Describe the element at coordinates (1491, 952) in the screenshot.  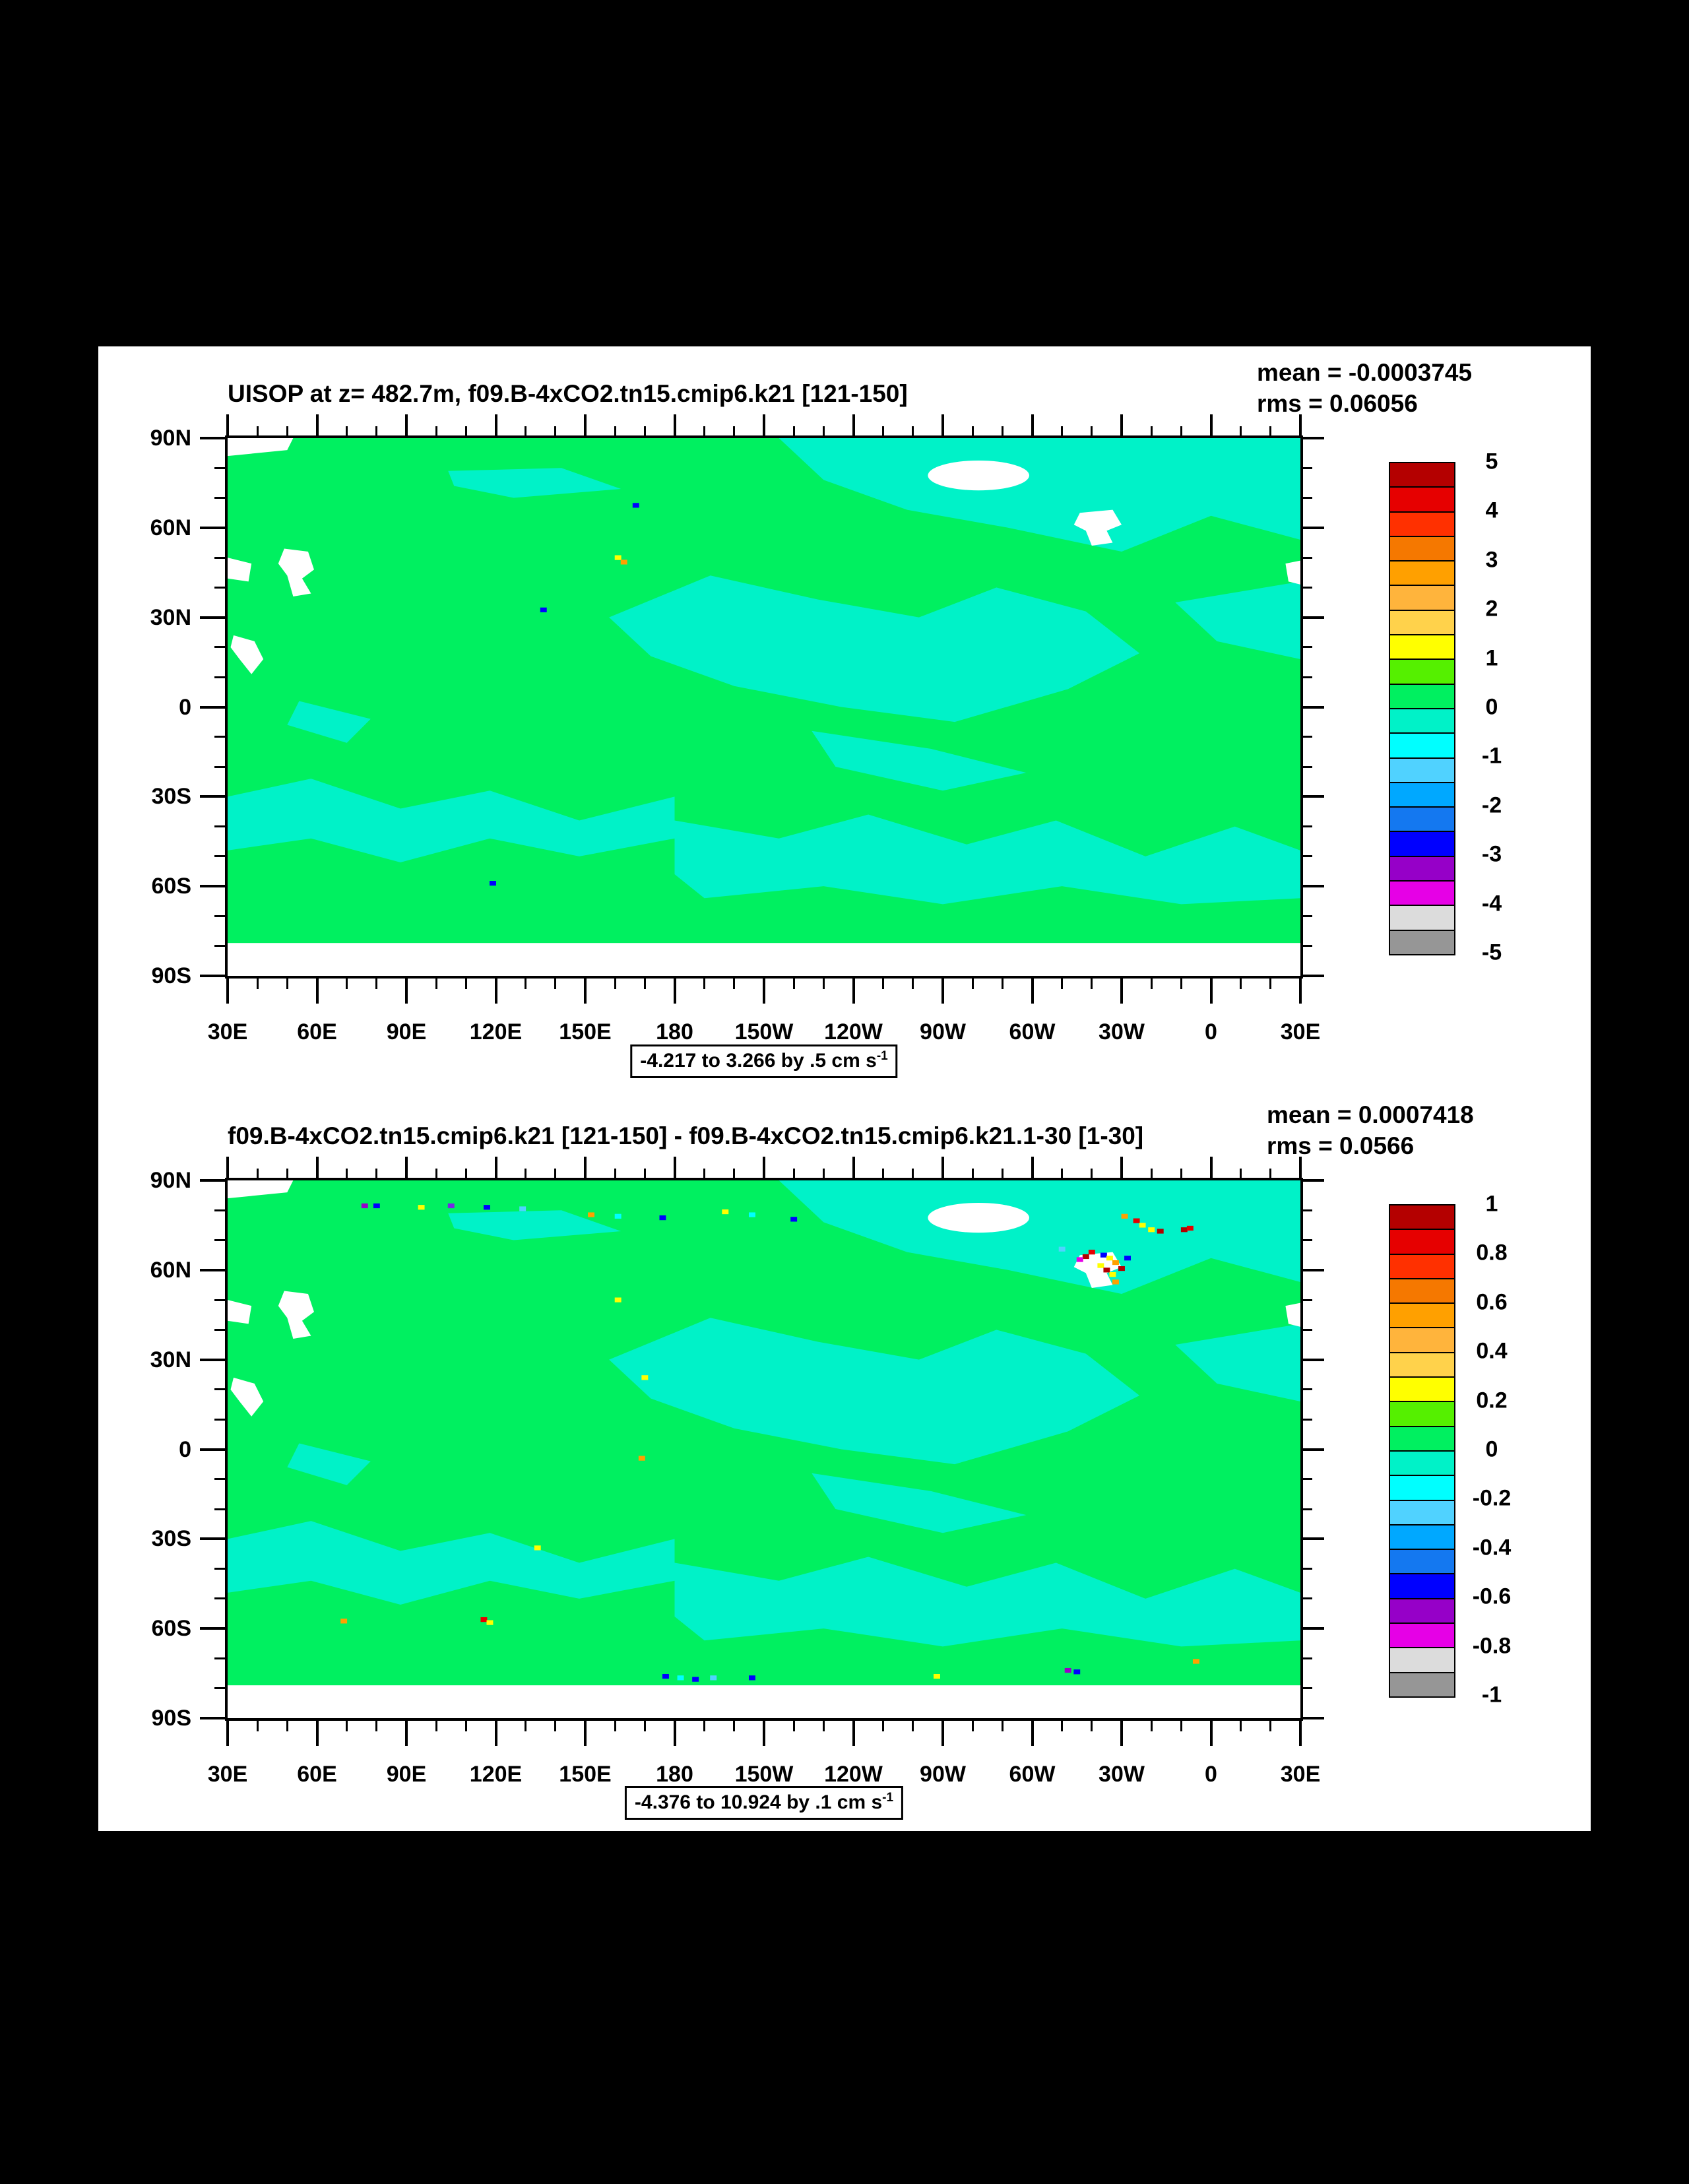
I see `colorbar-level-label: -5` at that location.